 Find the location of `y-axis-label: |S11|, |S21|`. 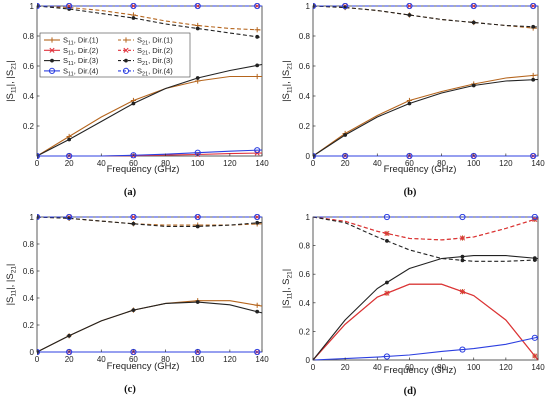

y-axis-label: |S11|, |S21| is located at coordinates (11, 81).